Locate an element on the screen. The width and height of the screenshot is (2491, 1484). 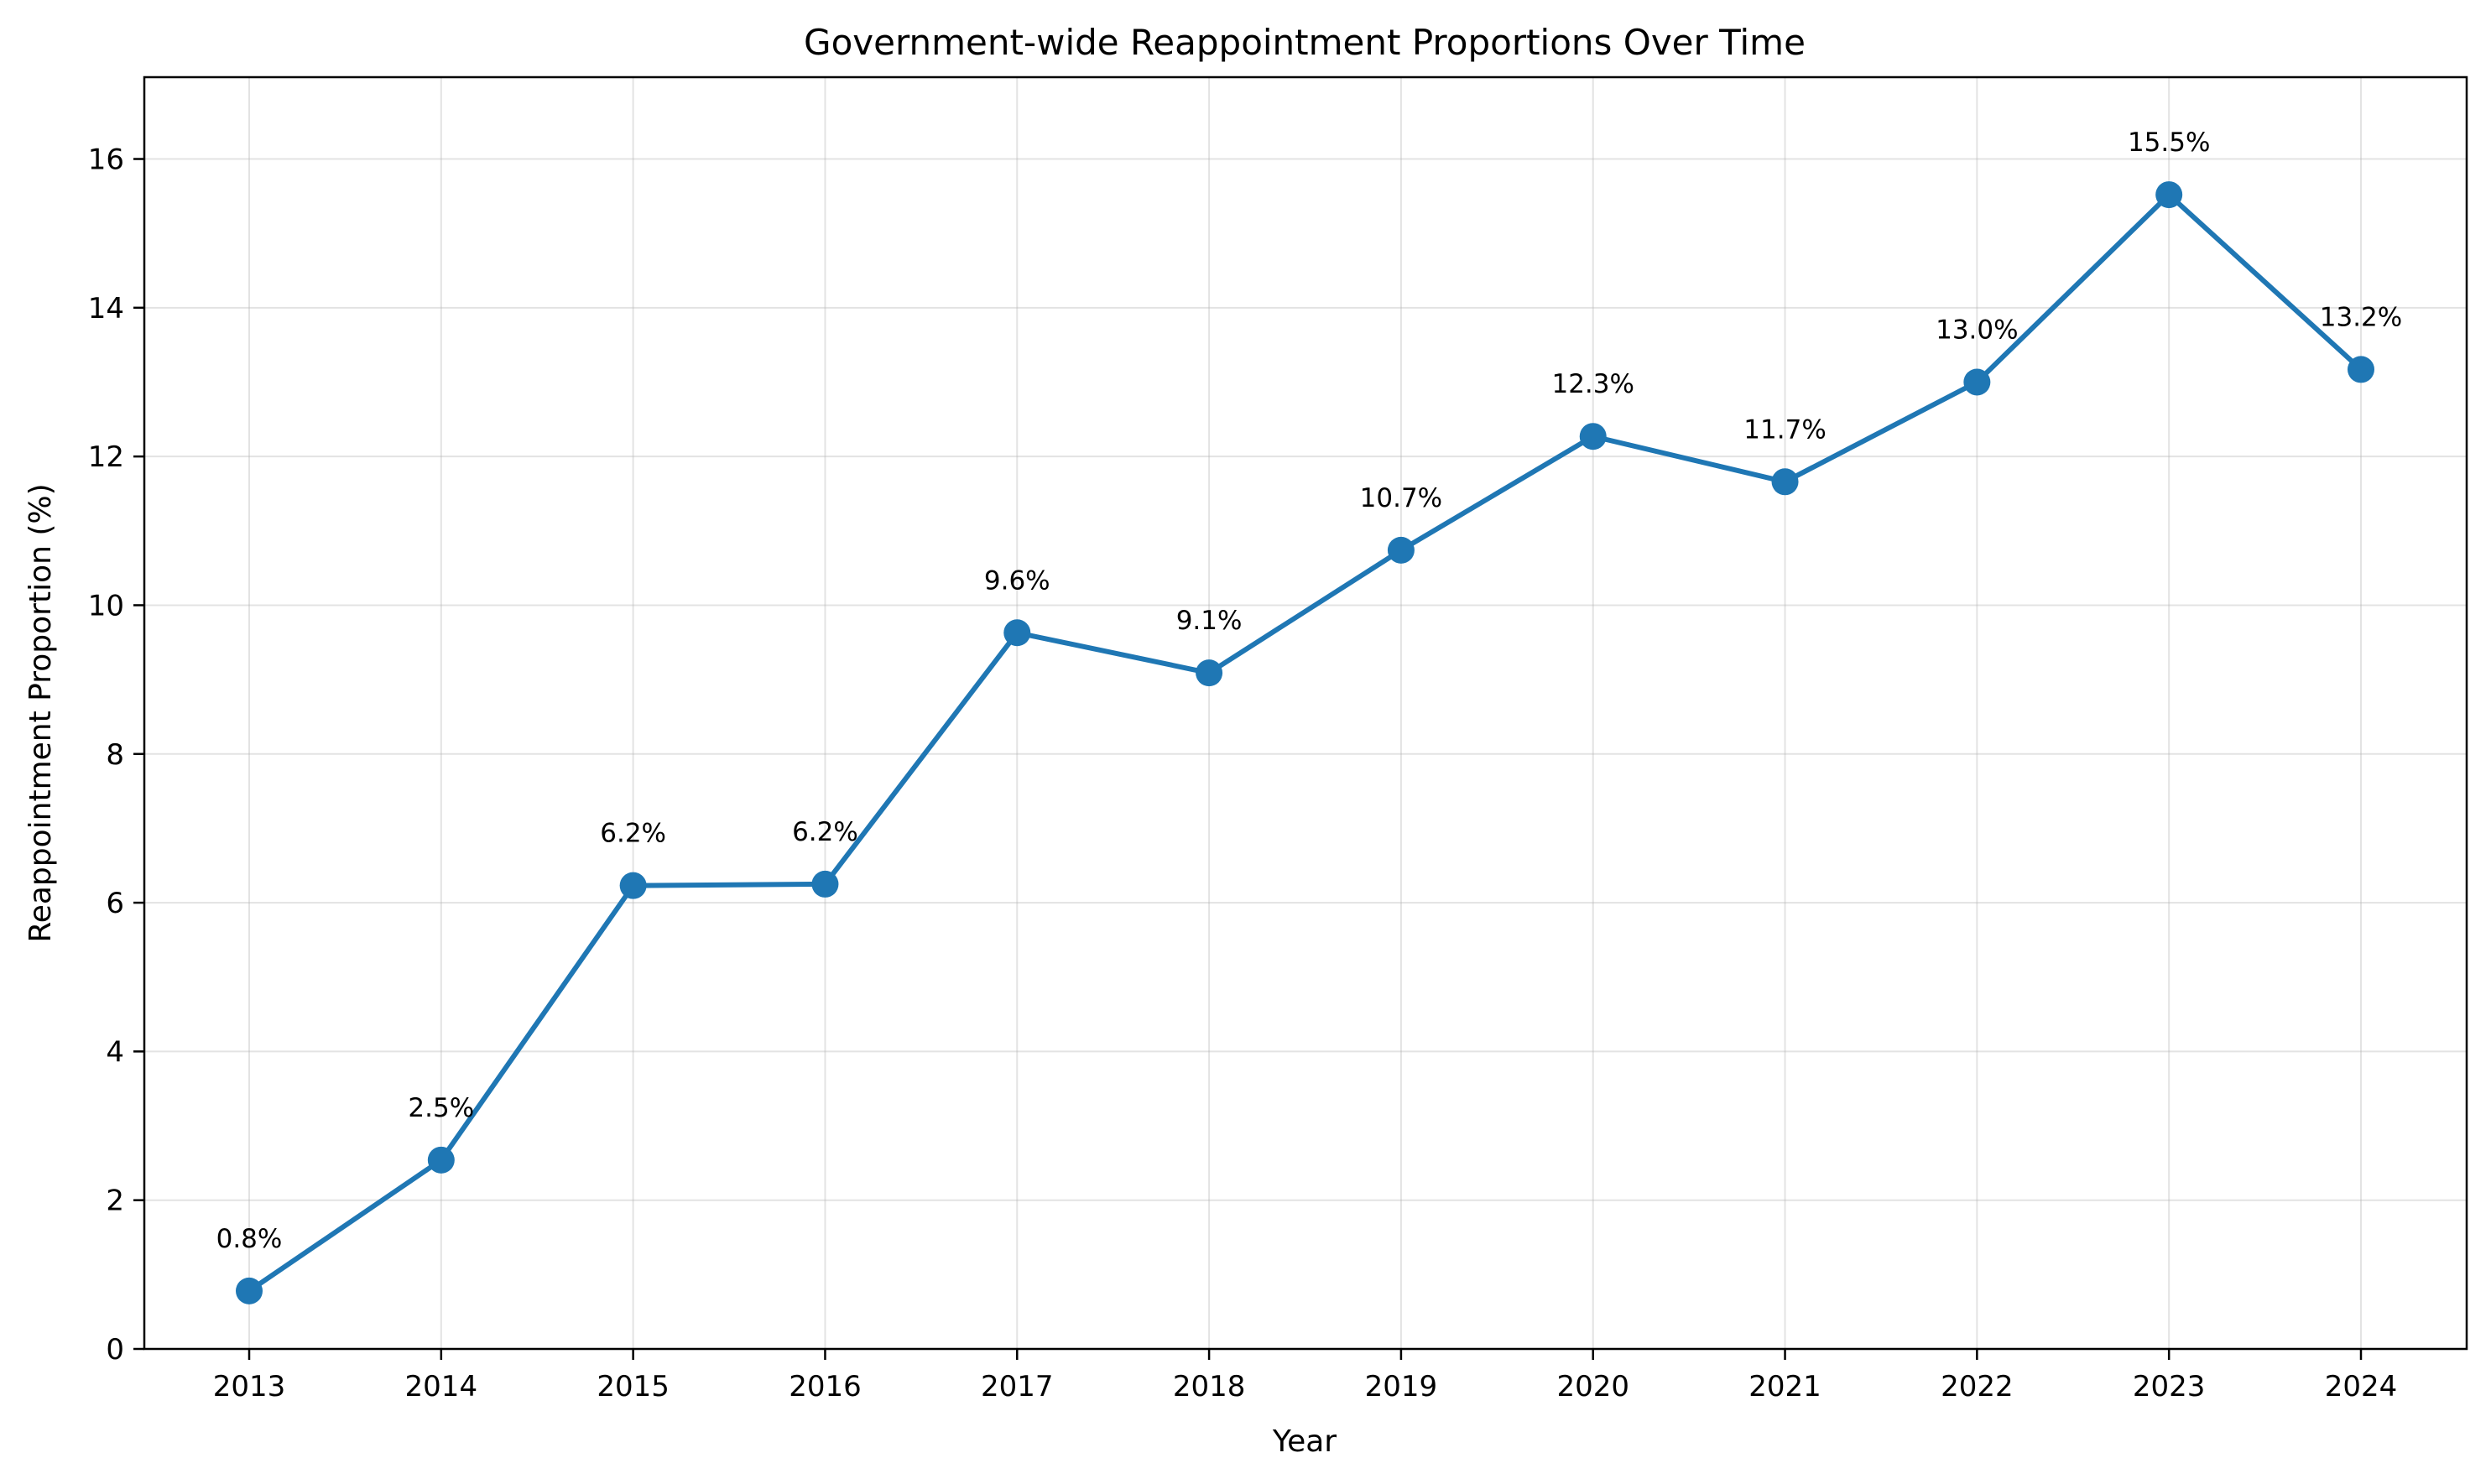
y-tick-label: 2 is located at coordinates (115, 1201).